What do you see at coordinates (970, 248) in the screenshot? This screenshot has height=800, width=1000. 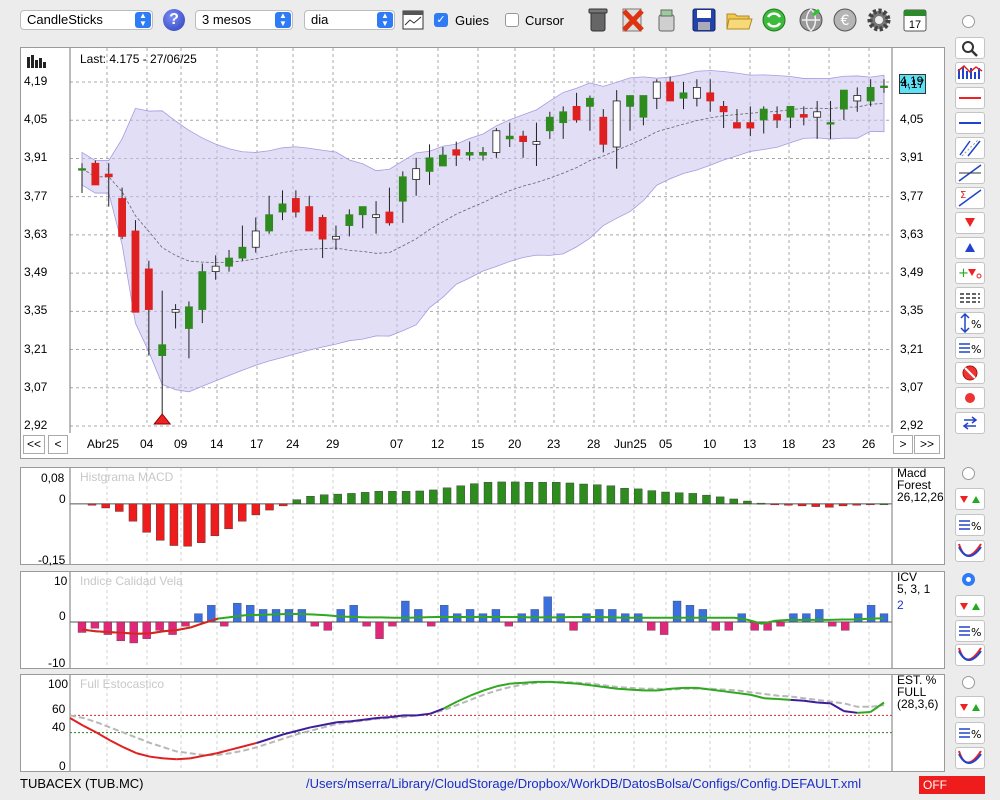 I see `arrow-up-blue-button` at bounding box center [970, 248].